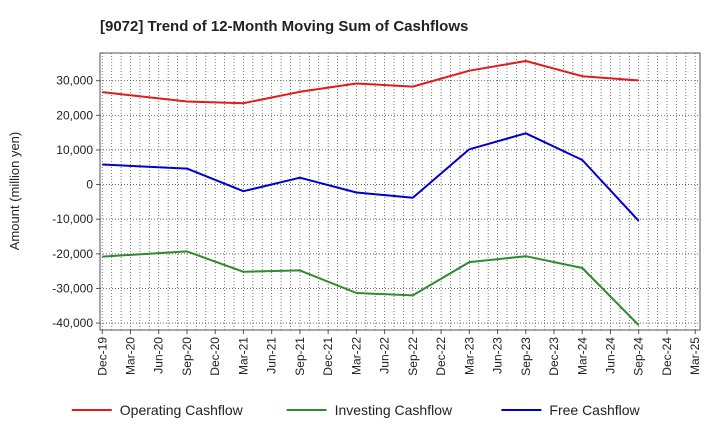  Describe the element at coordinates (89, 185) in the screenshot. I see `y-tick-label: 0` at that location.